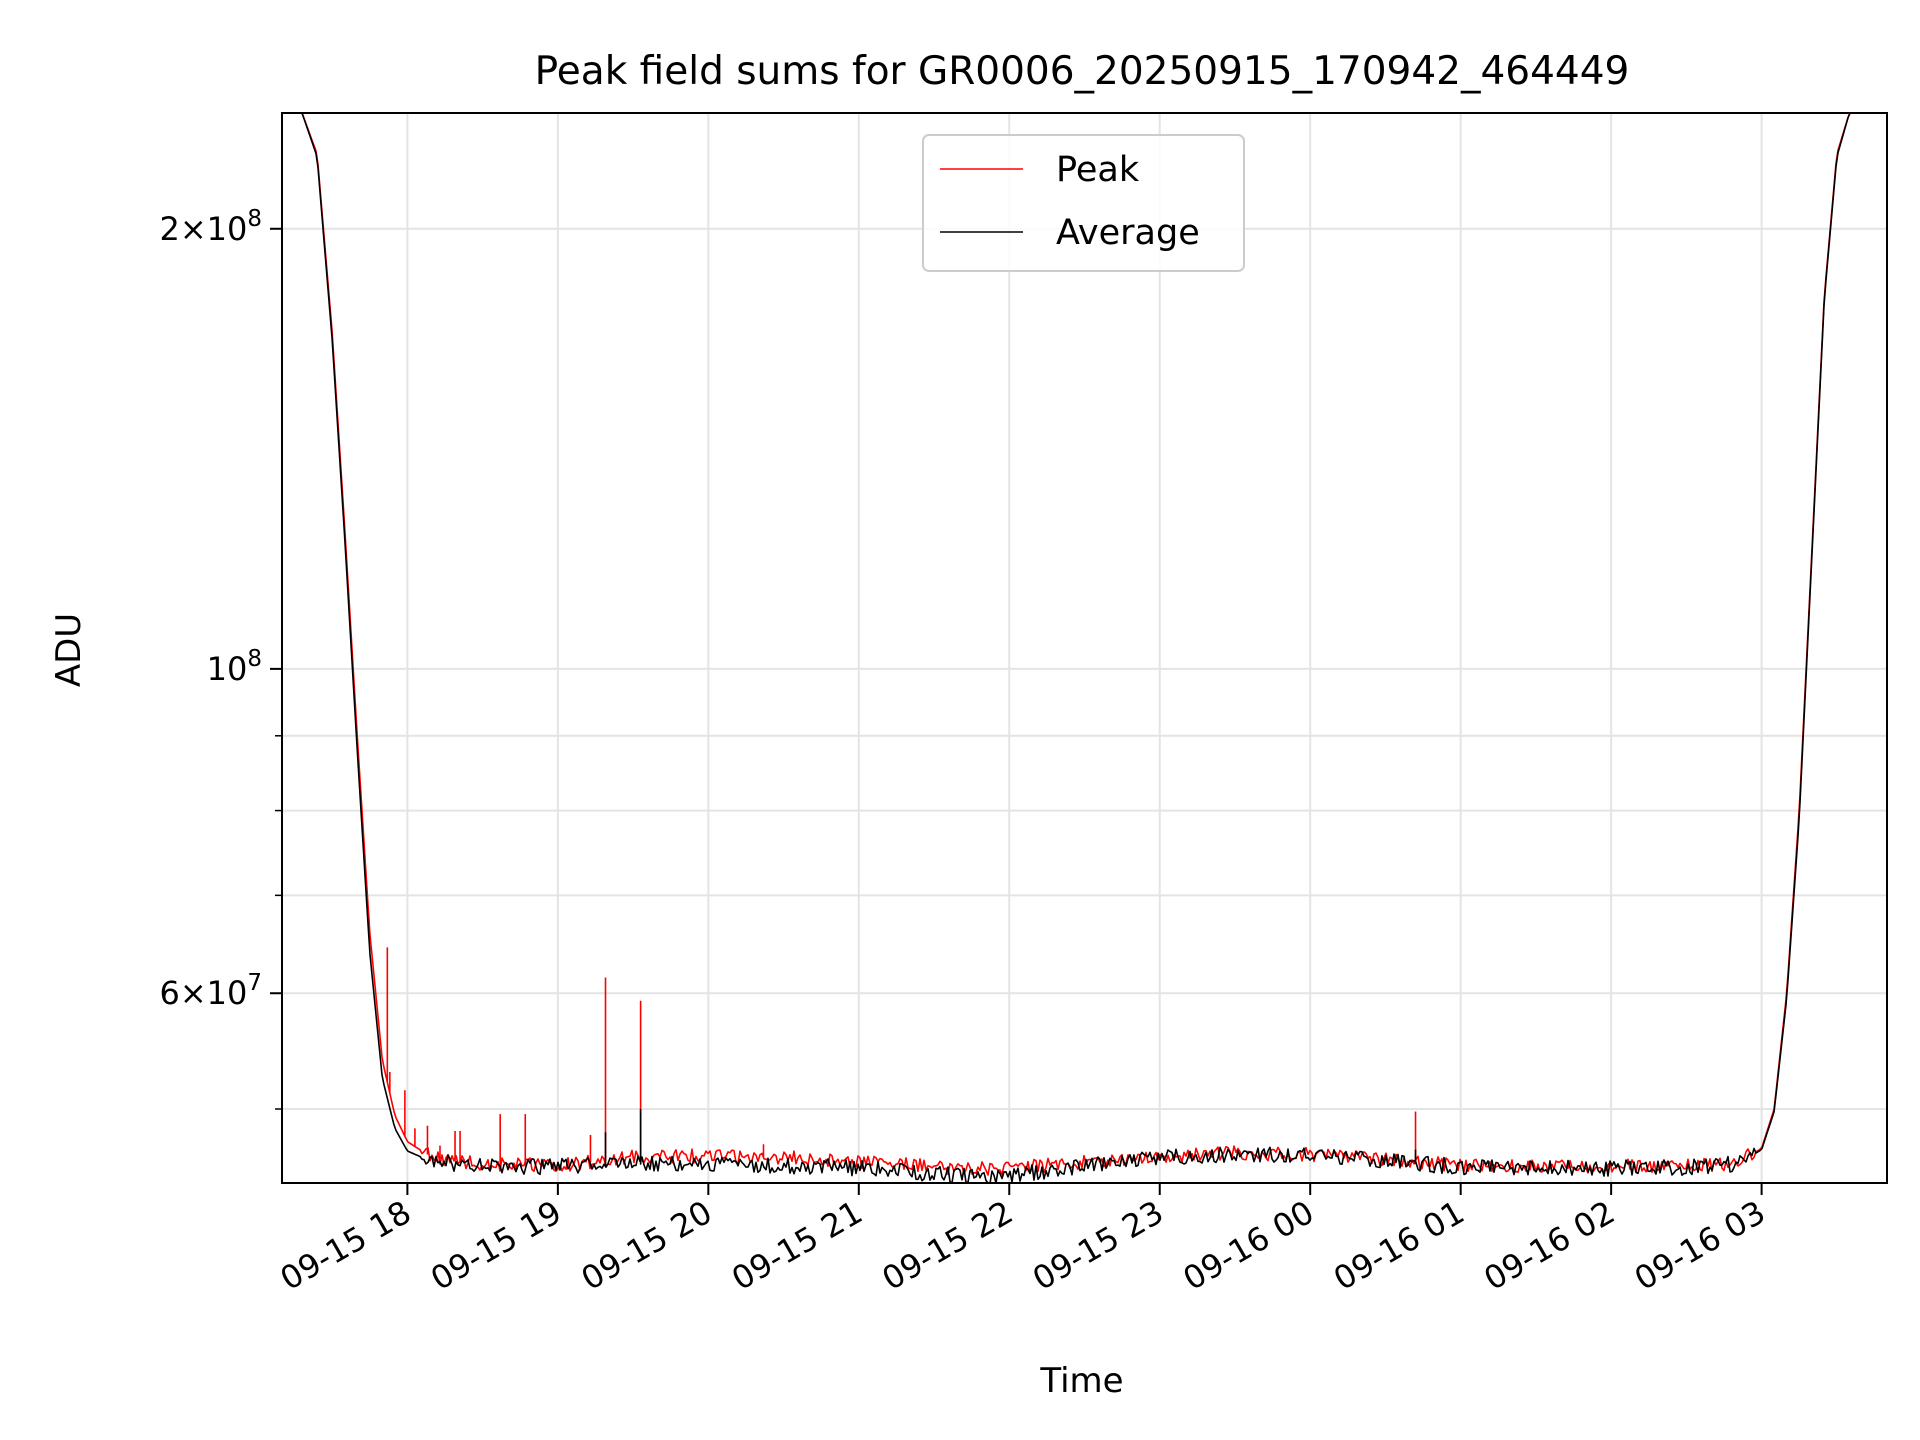  Describe the element at coordinates (203, 229) in the screenshot. I see `y-tick-label-base: 2×10` at that location.